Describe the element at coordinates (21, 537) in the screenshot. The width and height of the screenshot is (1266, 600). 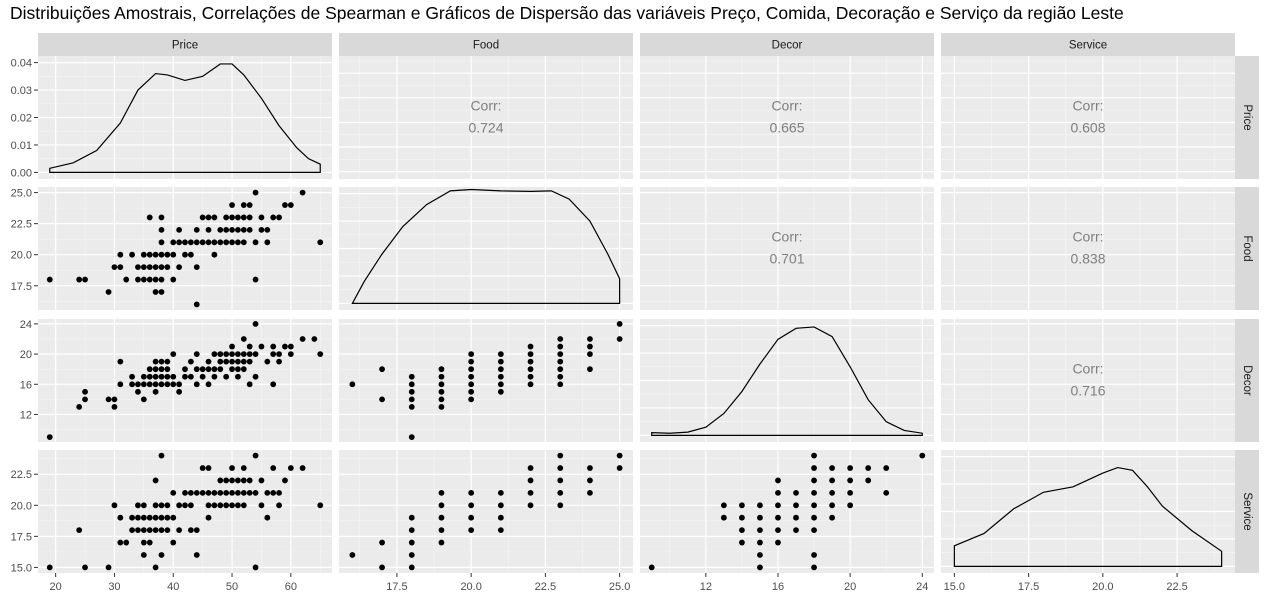
I see `y-tick-label: 17.5` at that location.